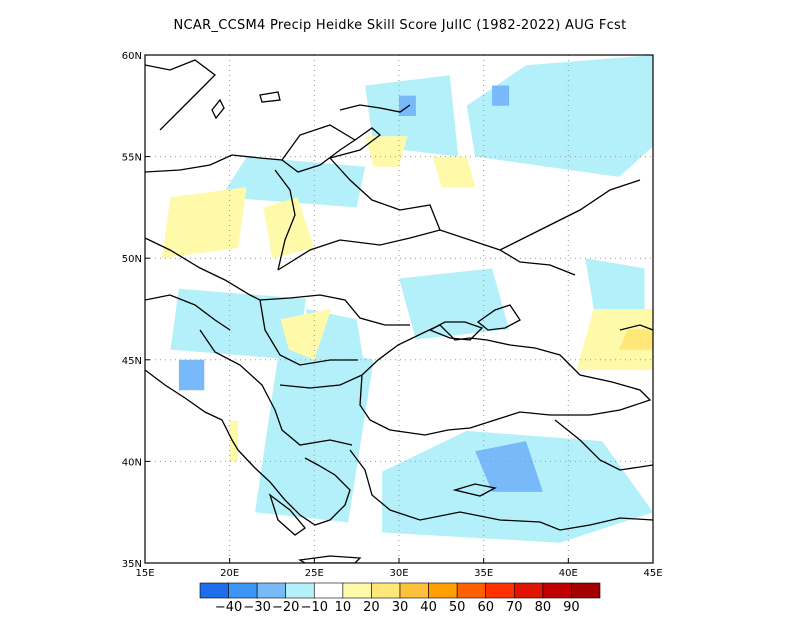 Image resolution: width=800 pixels, height=618 pixels. What do you see at coordinates (603, 445) in the screenshot?
I see `border-turkey-east` at bounding box center [603, 445].